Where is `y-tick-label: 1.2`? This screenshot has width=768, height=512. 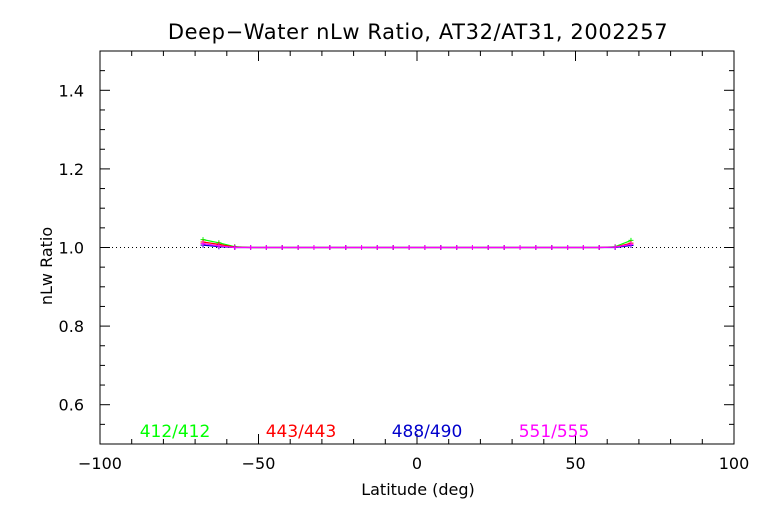 y-tick-label: 1.2 is located at coordinates (71, 169).